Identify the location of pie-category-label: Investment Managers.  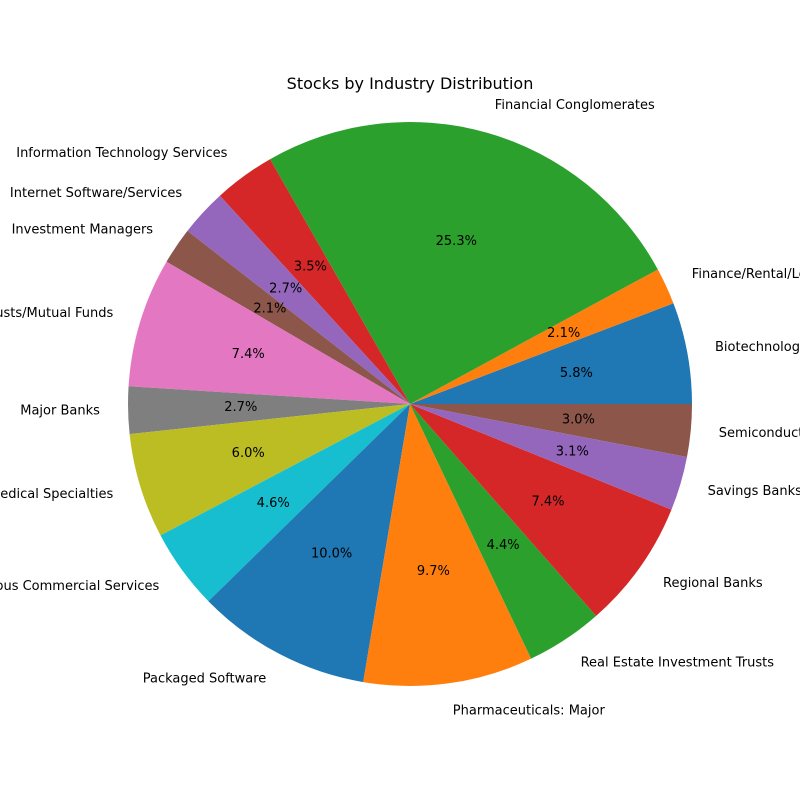
(83, 230).